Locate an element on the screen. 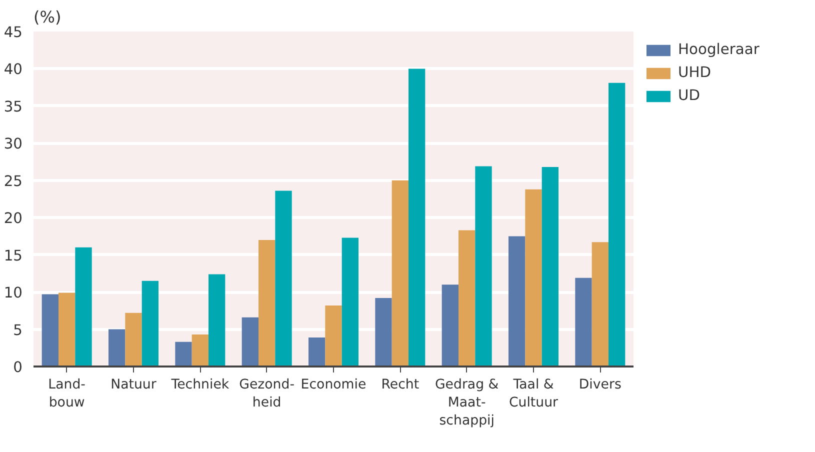  y-tick-label: 25 is located at coordinates (13, 181).